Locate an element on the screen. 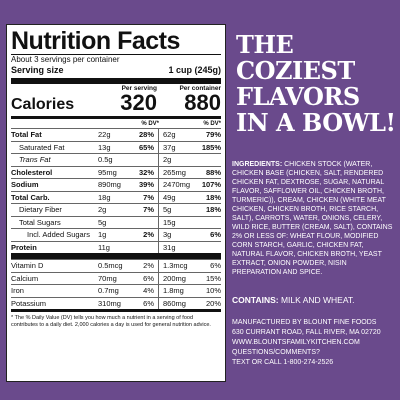  nutrient-value: 2% is located at coordinates (144, 235).